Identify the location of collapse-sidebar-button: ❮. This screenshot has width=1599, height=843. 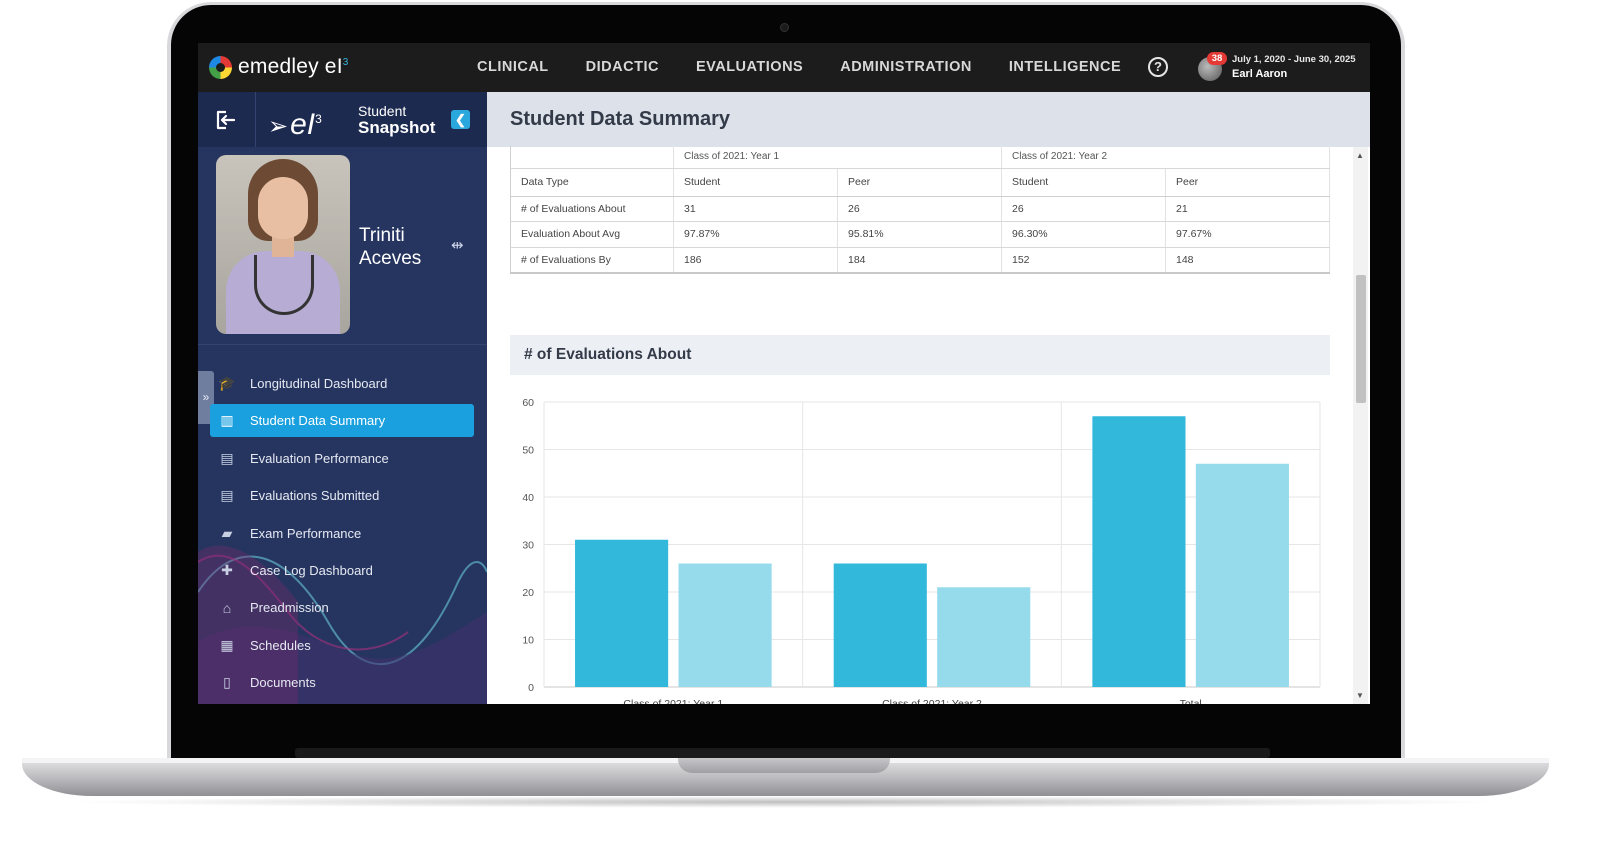
(460, 119).